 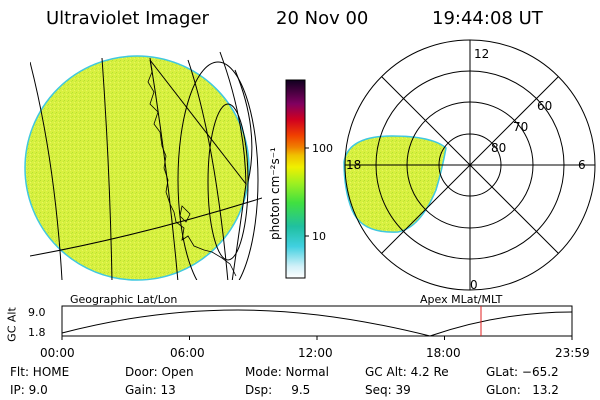 I want to click on apex-label: Apex MLat/MLT, so click(x=461, y=299).